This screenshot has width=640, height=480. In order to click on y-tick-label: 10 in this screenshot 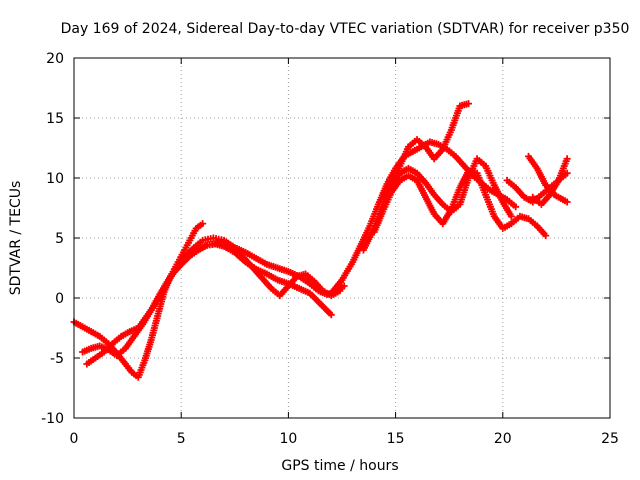, I will do `click(55, 179)`.